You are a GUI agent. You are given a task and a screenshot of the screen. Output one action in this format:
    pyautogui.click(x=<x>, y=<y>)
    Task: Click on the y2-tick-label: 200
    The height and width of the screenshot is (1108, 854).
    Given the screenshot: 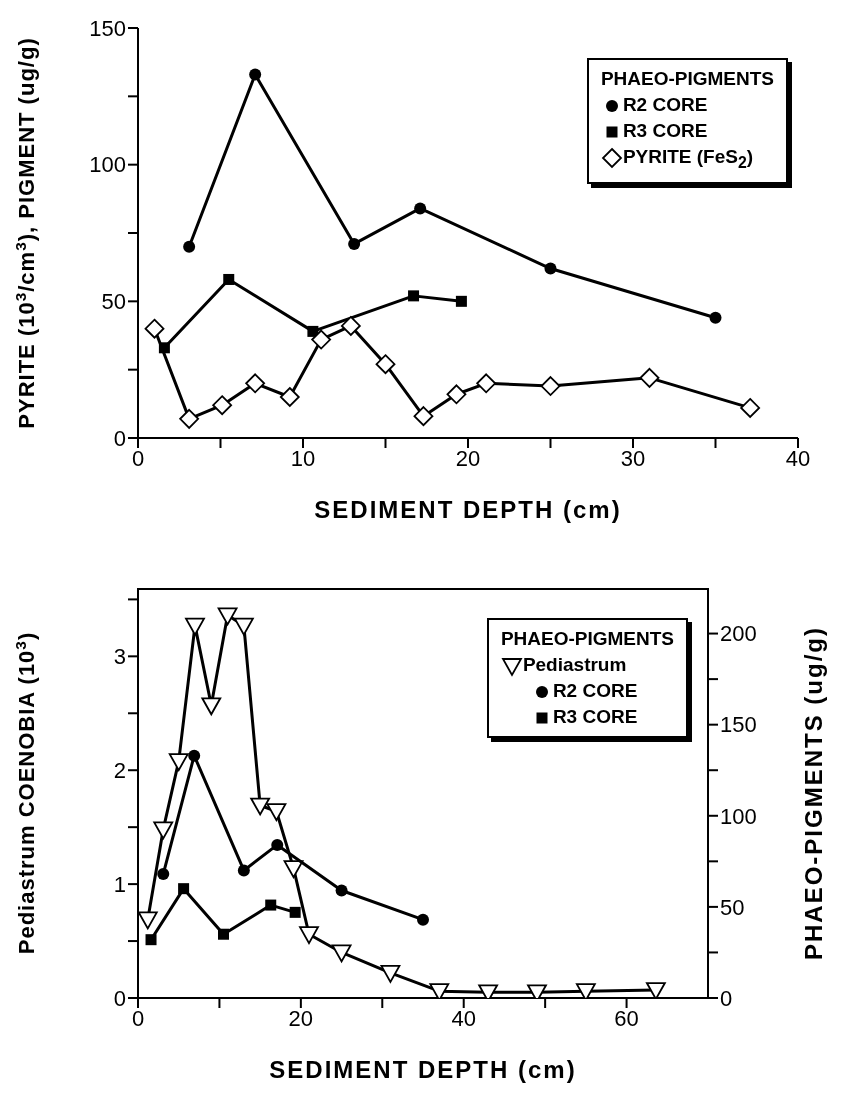 What is the action you would take?
    pyautogui.click(x=738, y=634)
    